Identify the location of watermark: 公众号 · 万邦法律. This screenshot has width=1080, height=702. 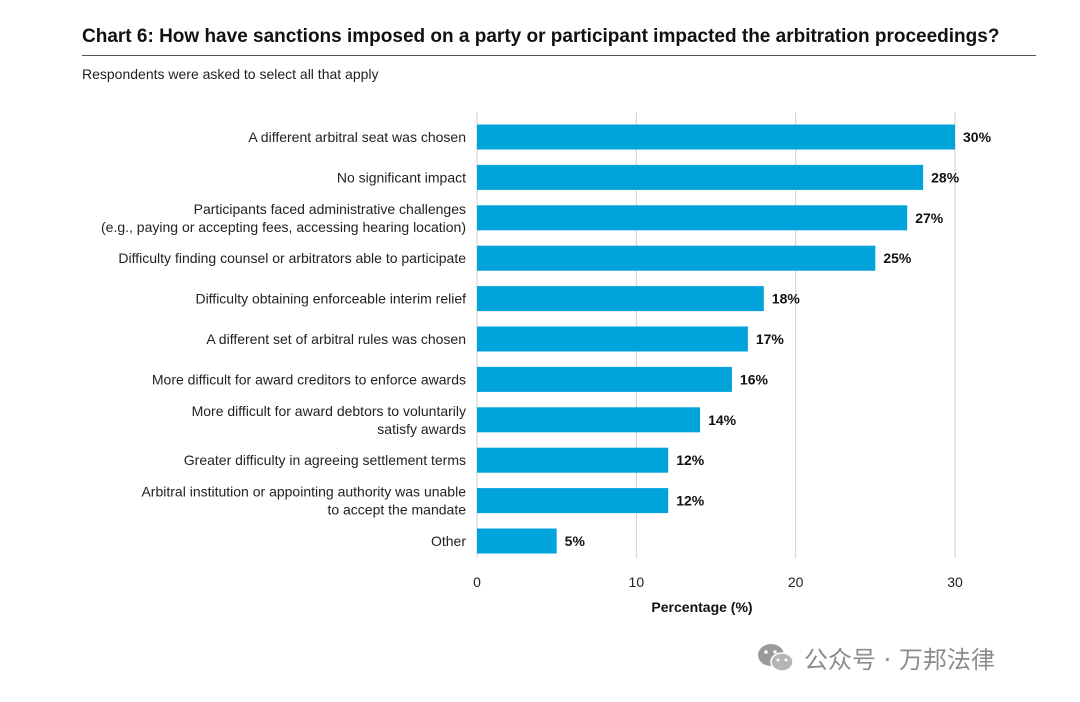
(875, 657).